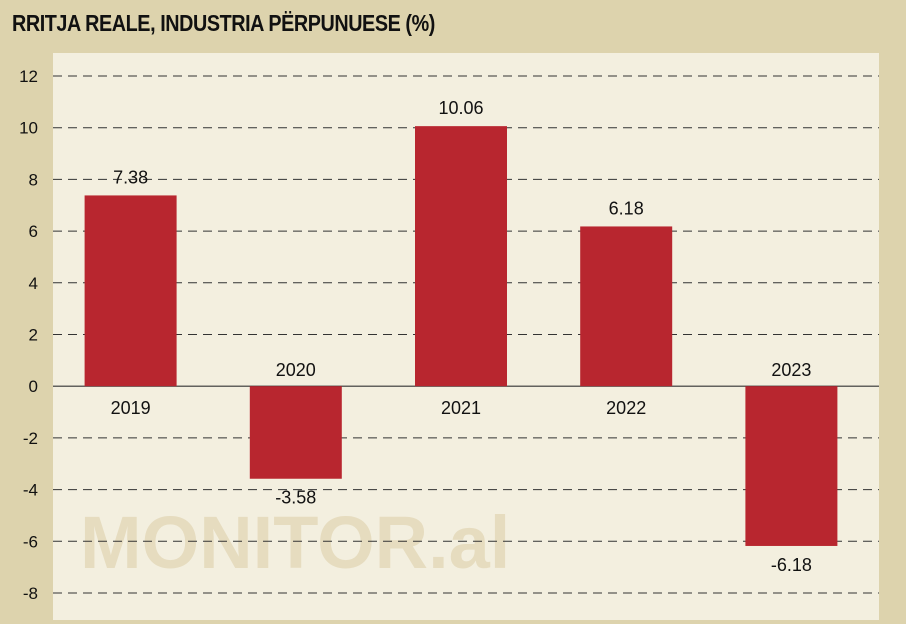 This screenshot has width=906, height=624. What do you see at coordinates (130, 177) in the screenshot?
I see `data-label: 7.38` at bounding box center [130, 177].